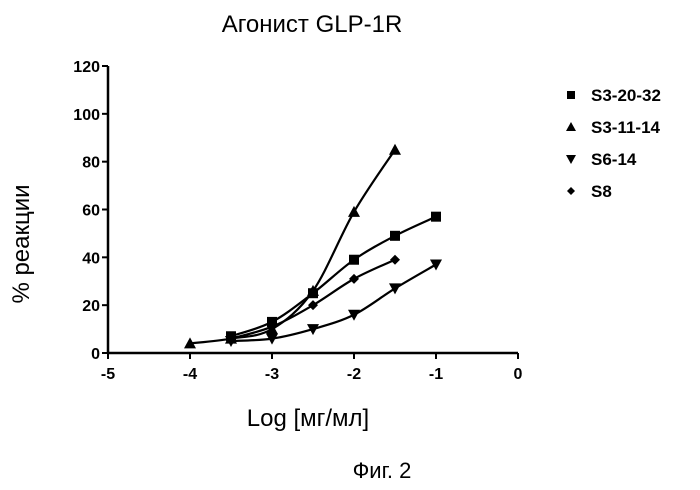 The image size is (700, 490). I want to click on y-tick-label: 120, so click(86, 67).